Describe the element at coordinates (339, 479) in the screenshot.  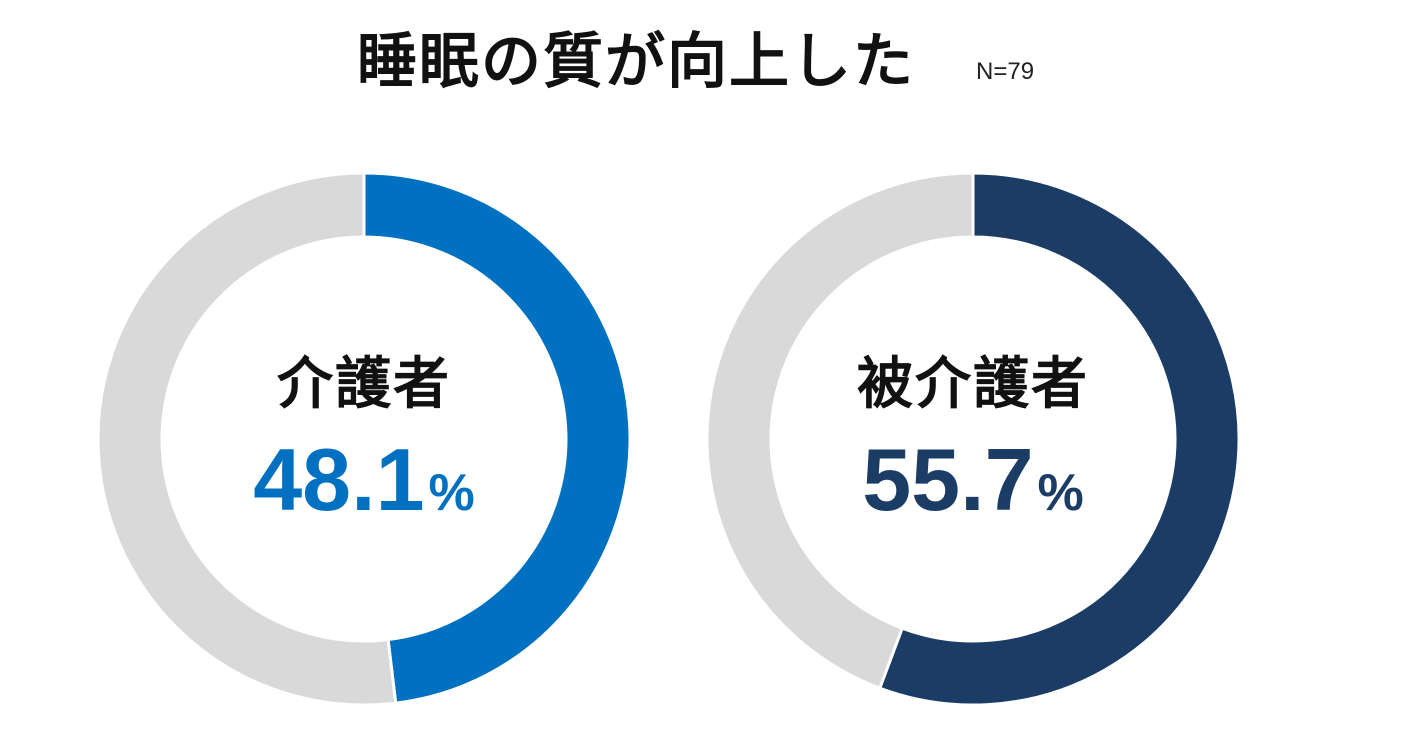
I see `value-number-caregiver: 48.1` at that location.